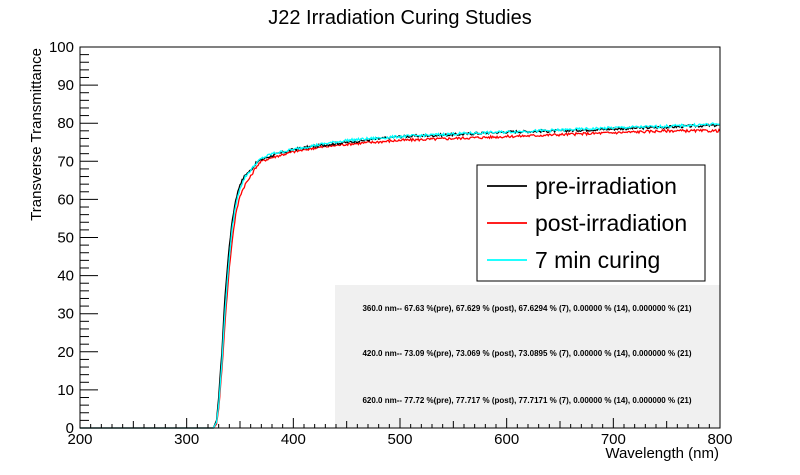 The width and height of the screenshot is (800, 475). What do you see at coordinates (399, 18) in the screenshot?
I see `chart-title: J22 Irradiation Curing Studies` at bounding box center [399, 18].